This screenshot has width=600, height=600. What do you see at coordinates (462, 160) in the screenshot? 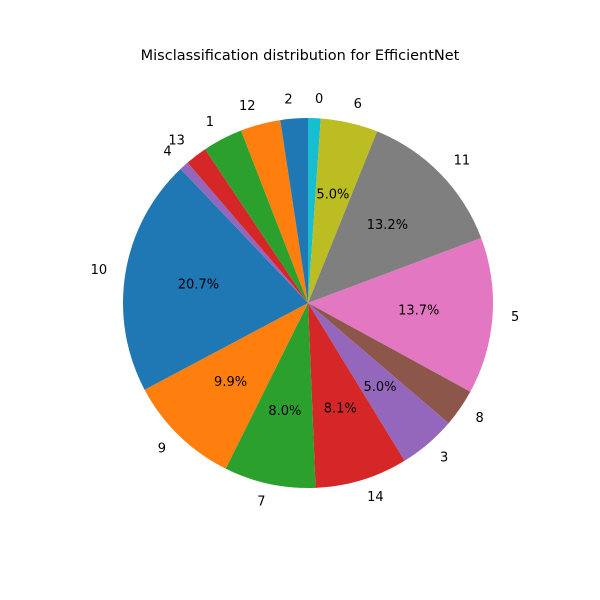
I see `slice-label-11: 11` at bounding box center [462, 160].